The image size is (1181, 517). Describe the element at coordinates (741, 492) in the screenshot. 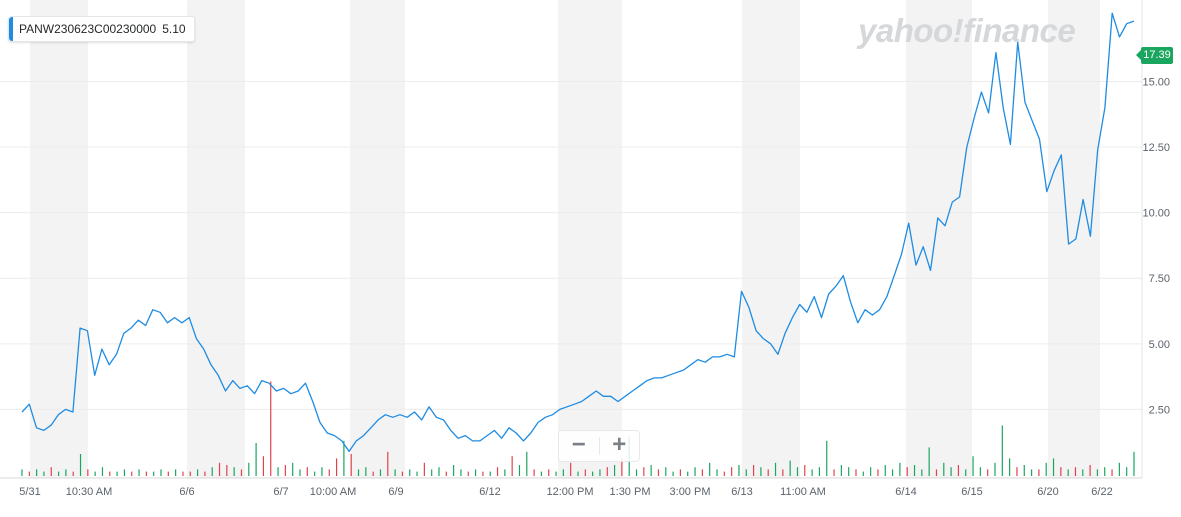

I see `x-tick-label: 6/13` at that location.